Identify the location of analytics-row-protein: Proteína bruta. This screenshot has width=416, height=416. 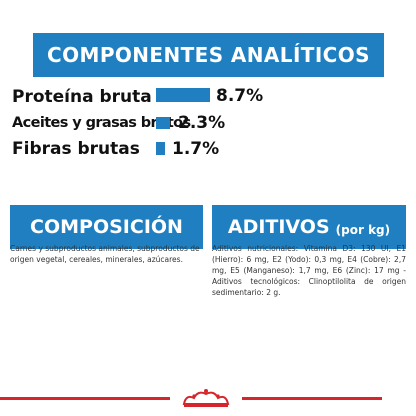
(82, 97).